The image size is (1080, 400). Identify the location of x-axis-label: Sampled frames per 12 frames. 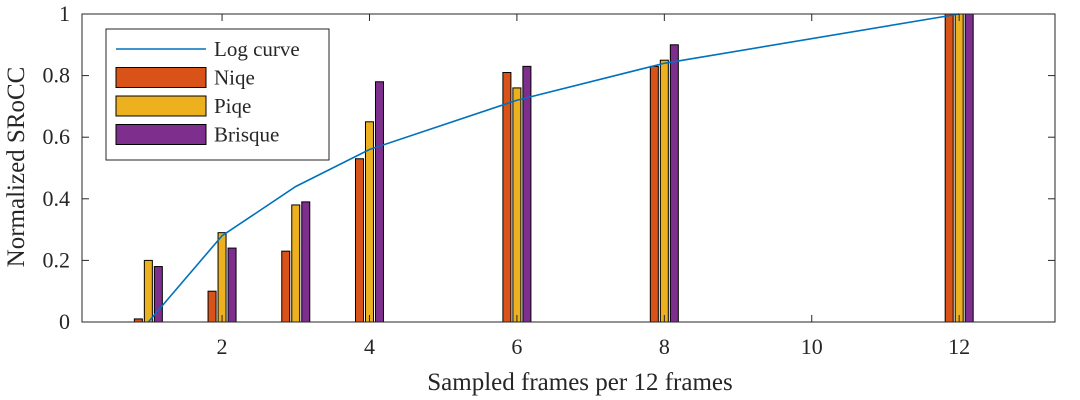
(579, 382).